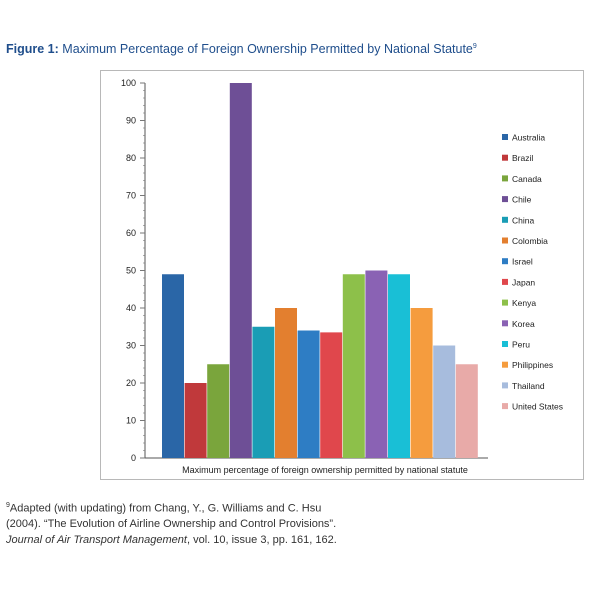 This screenshot has height=600, width=600. What do you see at coordinates (528, 138) in the screenshot?
I see `legend-label: Australia` at bounding box center [528, 138].